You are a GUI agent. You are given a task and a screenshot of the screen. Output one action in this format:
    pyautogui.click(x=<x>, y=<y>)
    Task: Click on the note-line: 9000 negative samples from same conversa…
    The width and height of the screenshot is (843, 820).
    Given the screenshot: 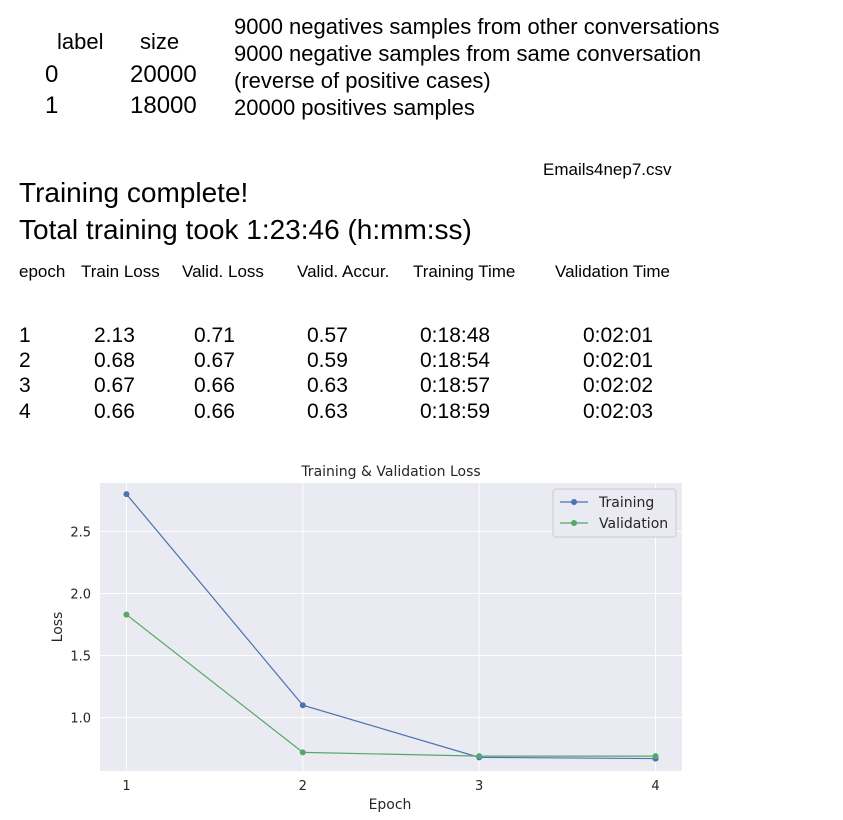 What is the action you would take?
    pyautogui.click(x=468, y=53)
    